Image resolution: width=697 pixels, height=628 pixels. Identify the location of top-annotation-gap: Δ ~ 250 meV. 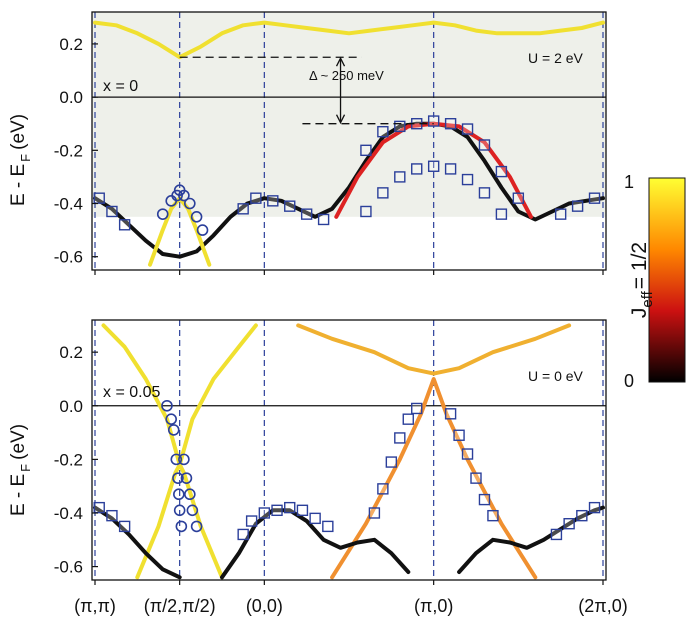
(346, 75).